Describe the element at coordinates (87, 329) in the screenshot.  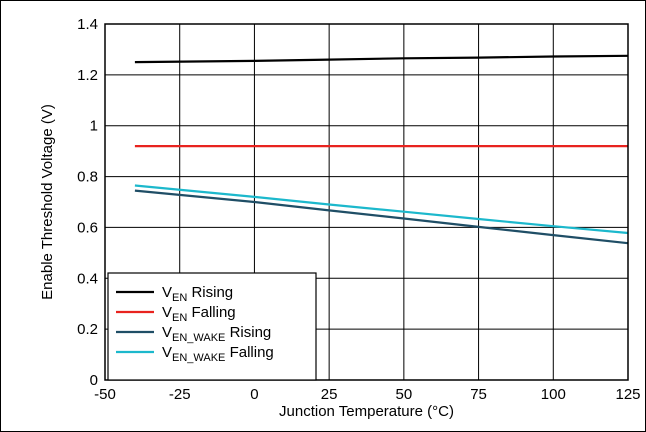
I see `y-tick-label: 0.2` at that location.